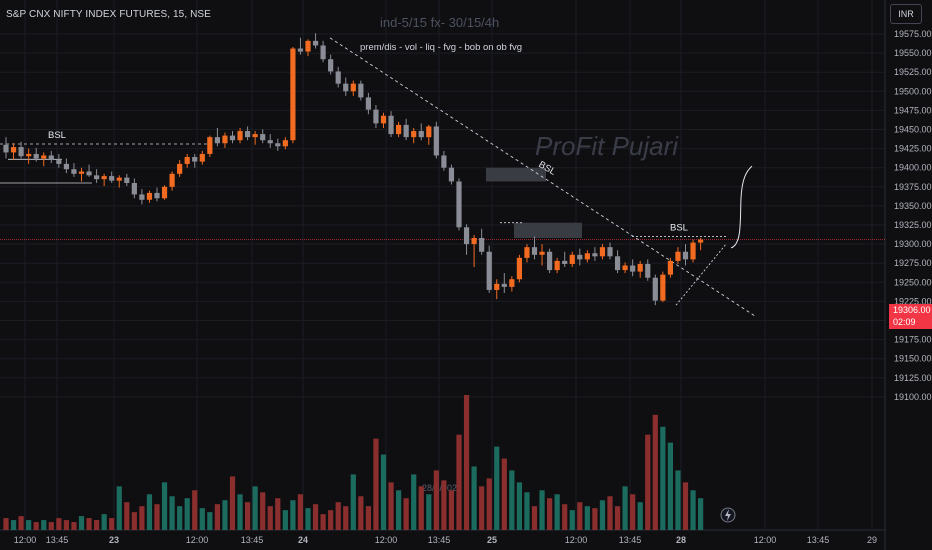 This screenshot has width=932, height=550. What do you see at coordinates (681, 540) in the screenshot?
I see `time-tick-label: 28` at bounding box center [681, 540].